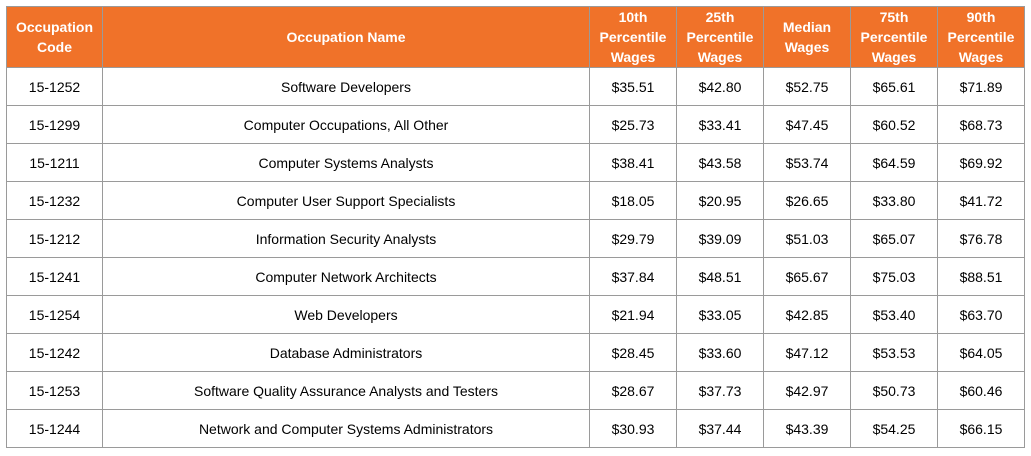 Image resolution: width=1031 pixels, height=456 pixels. I want to click on cell-75th-percentile: $53.53, so click(894, 352).